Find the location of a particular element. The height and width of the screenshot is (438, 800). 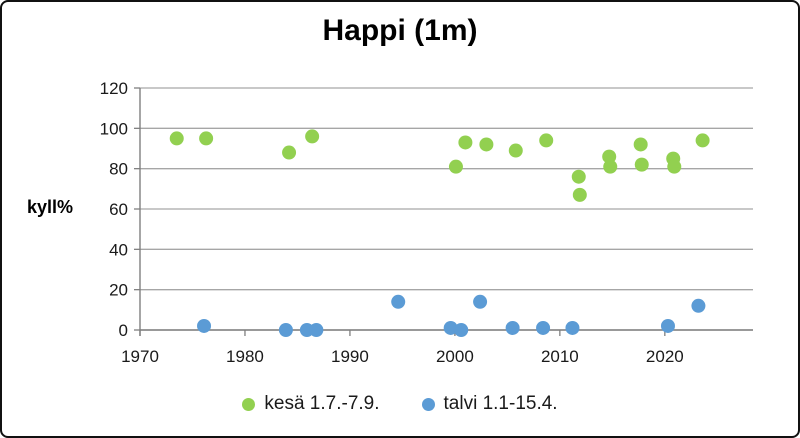

y-tick-label: 0 is located at coordinates (123, 330).